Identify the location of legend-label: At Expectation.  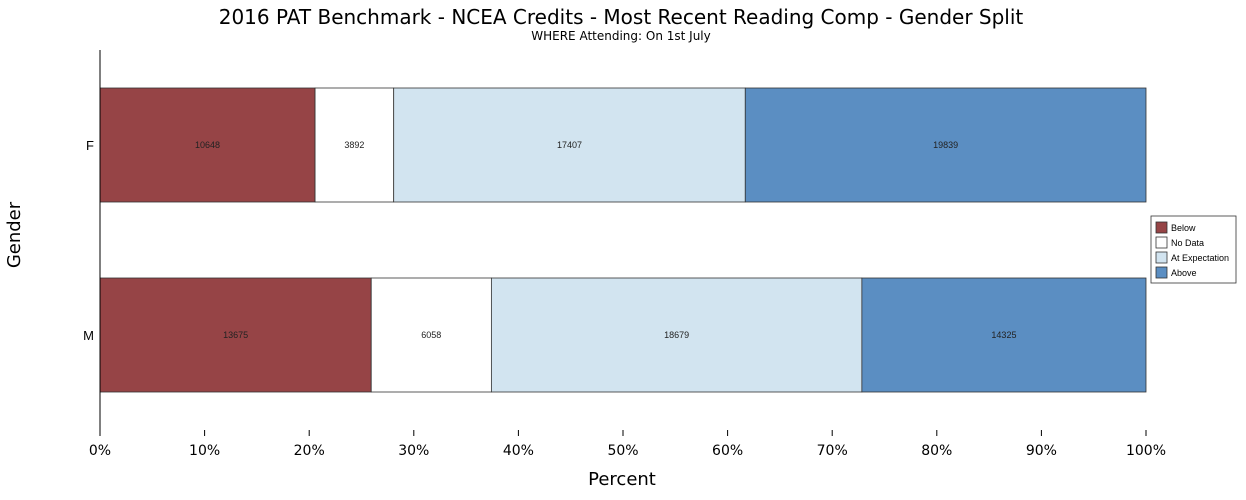
(1200, 258).